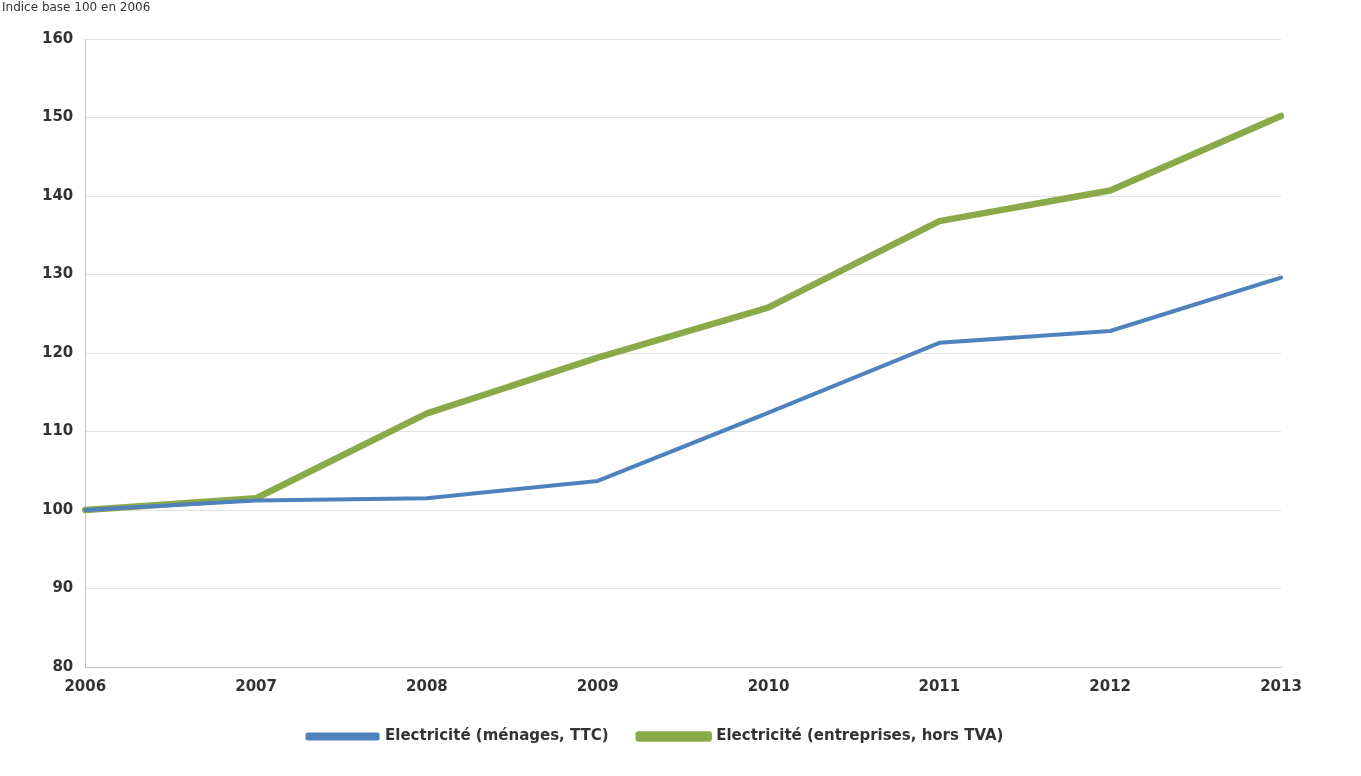 The image size is (1361, 776). I want to click on y-tick-label: 80, so click(63, 665).